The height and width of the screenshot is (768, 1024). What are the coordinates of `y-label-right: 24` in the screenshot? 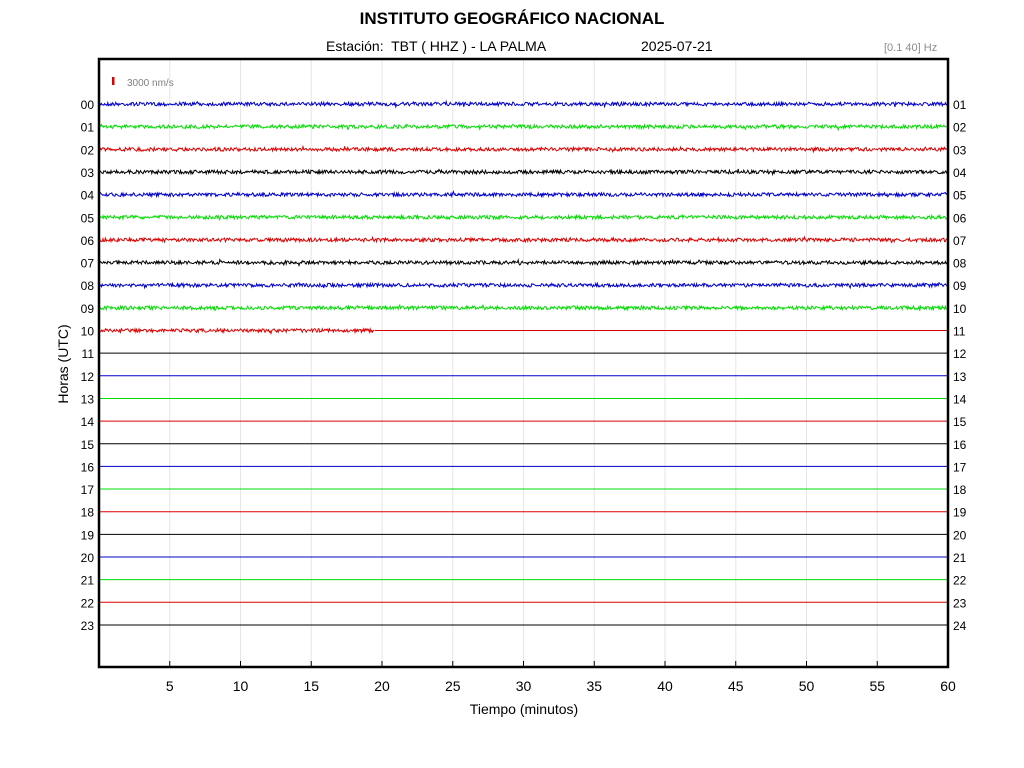 It's located at (960, 626).